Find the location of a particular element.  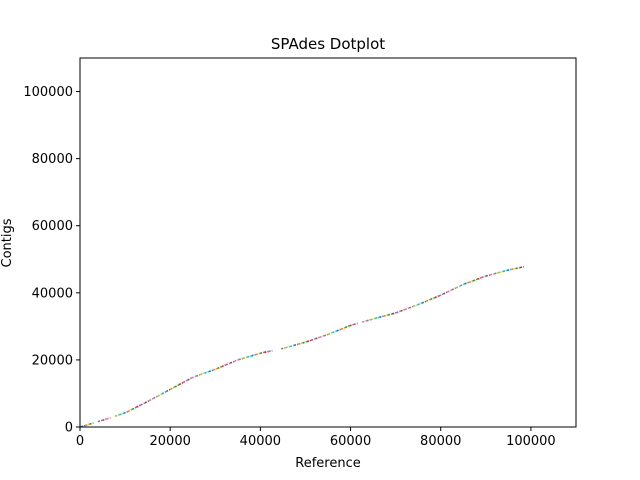

x-tick-label: 20000 is located at coordinates (170, 441).